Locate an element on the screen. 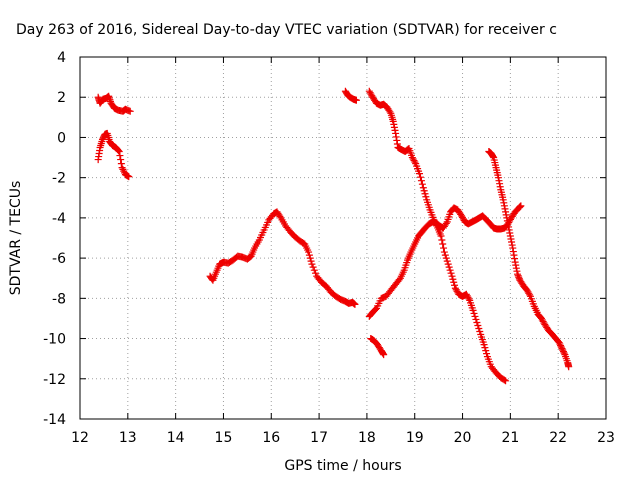 This screenshot has height=480, width=640. y-tick-label: 4 is located at coordinates (61, 58).